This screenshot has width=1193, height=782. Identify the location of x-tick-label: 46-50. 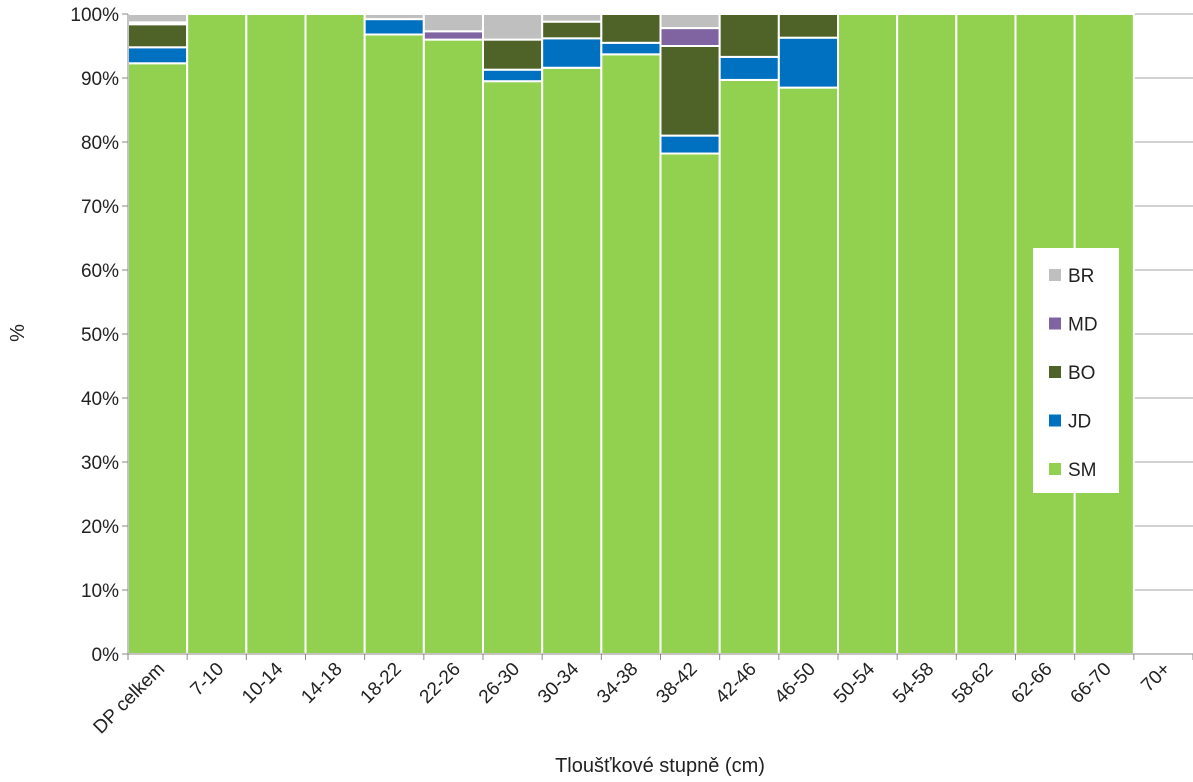
(795, 683).